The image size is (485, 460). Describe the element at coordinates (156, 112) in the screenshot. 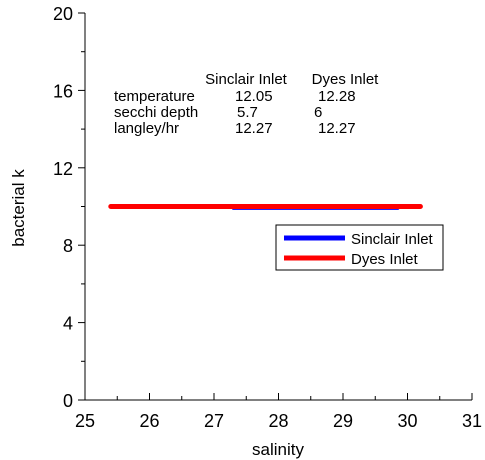

I see `annotation-row-label: secchi depth` at that location.